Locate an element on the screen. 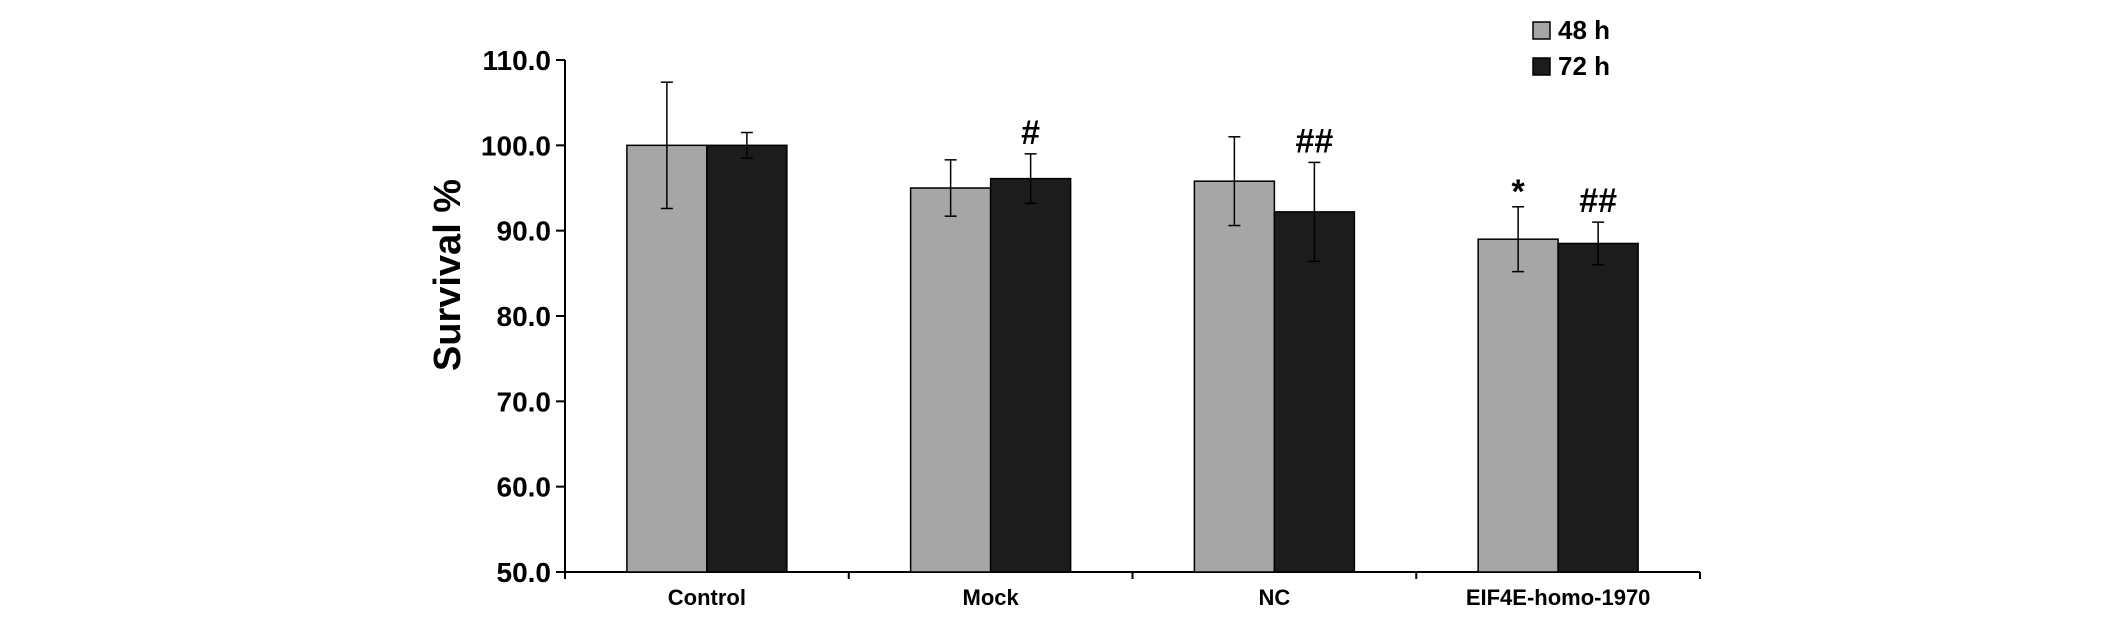  x-tick-label: Mock is located at coordinates (991, 597).